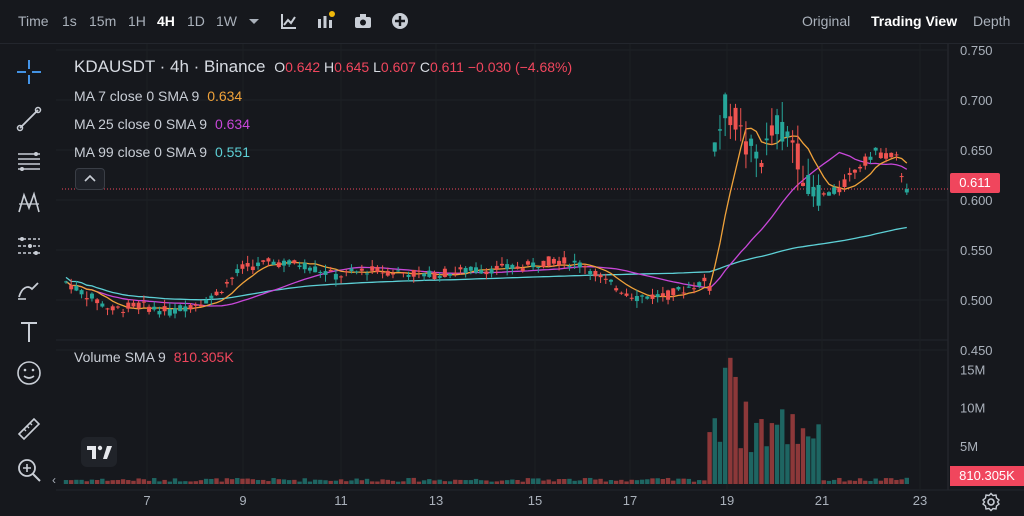  I want to click on crosshair-icon, so click(29, 72).